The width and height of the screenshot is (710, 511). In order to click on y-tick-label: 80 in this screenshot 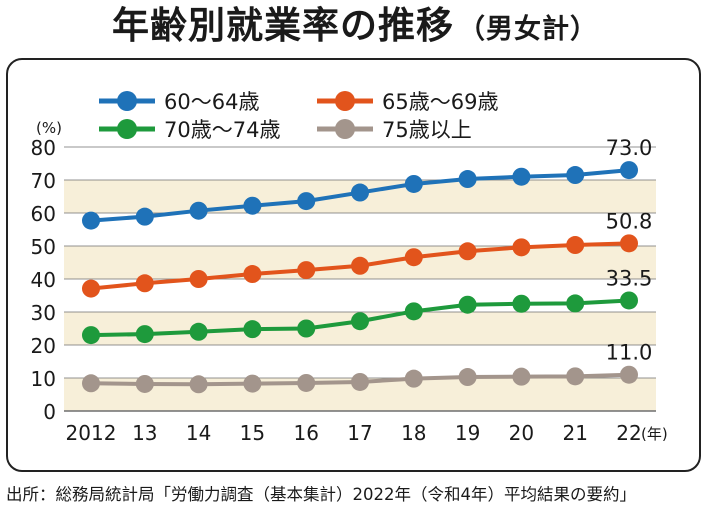, I will do `click(43, 148)`.